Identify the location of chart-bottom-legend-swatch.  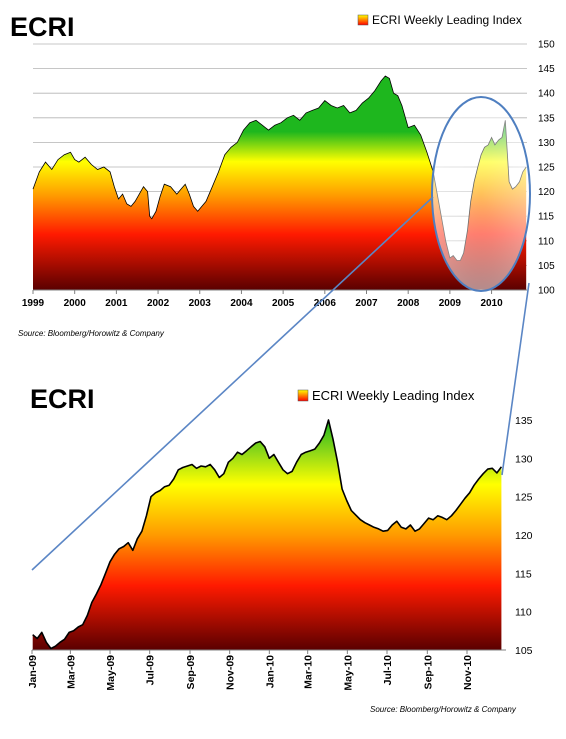
(303, 395).